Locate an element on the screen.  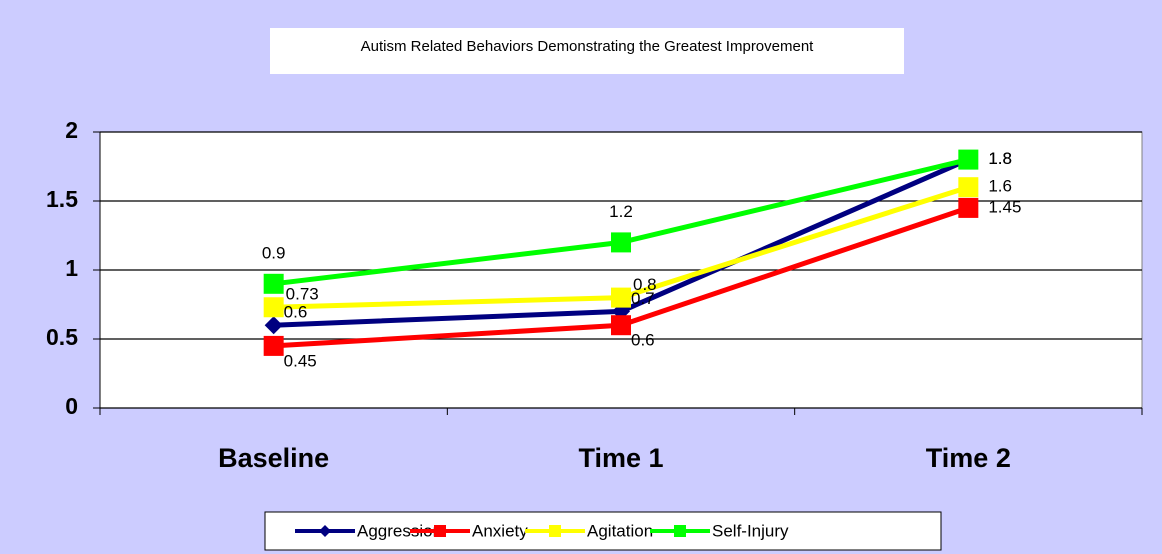
data-label: 1.45 is located at coordinates (1004, 206).